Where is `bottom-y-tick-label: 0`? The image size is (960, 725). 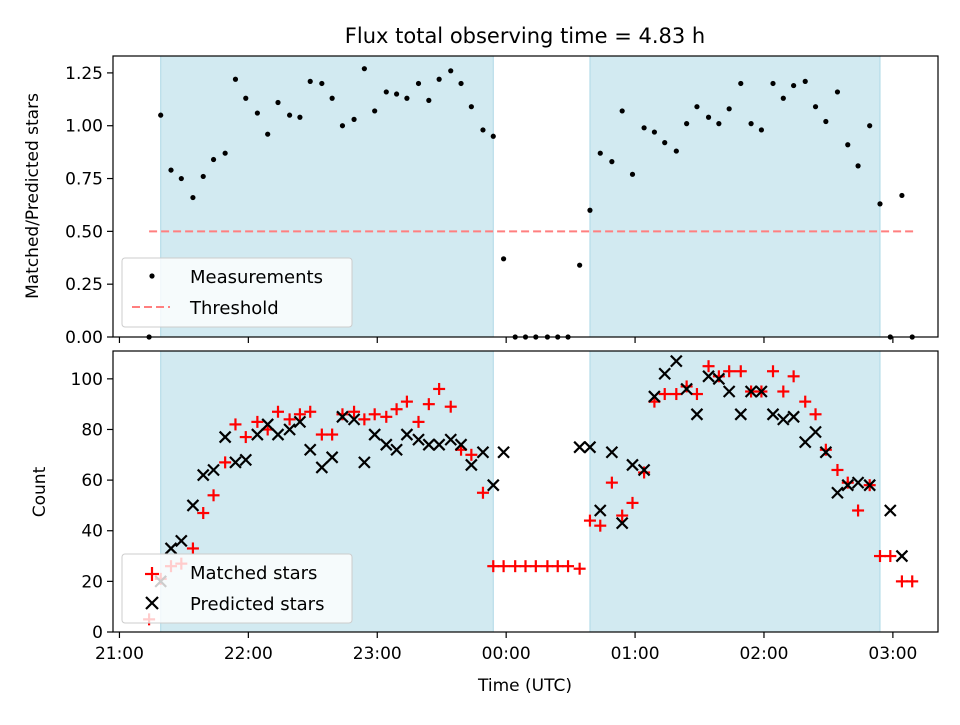 bottom-y-tick-label: 0 is located at coordinates (97, 633).